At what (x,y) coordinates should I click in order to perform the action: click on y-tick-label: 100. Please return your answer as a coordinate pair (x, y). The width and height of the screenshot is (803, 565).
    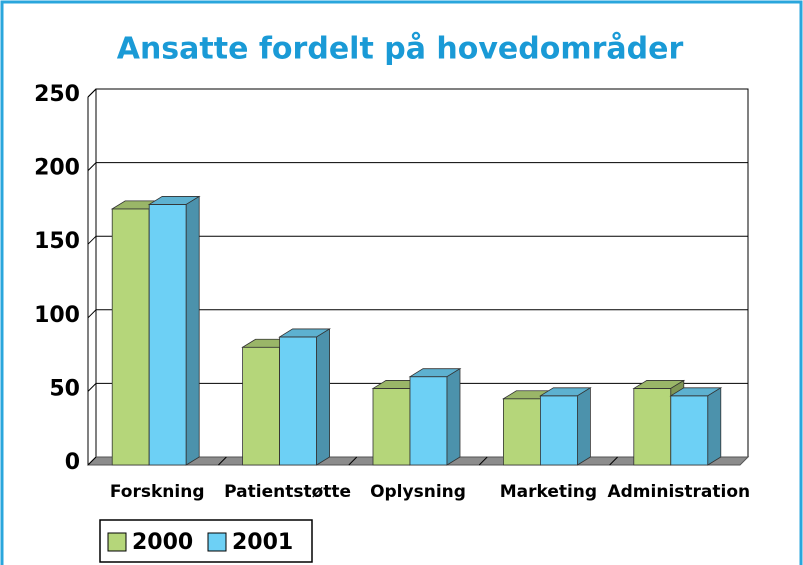
    Looking at the image, I should click on (57, 315).